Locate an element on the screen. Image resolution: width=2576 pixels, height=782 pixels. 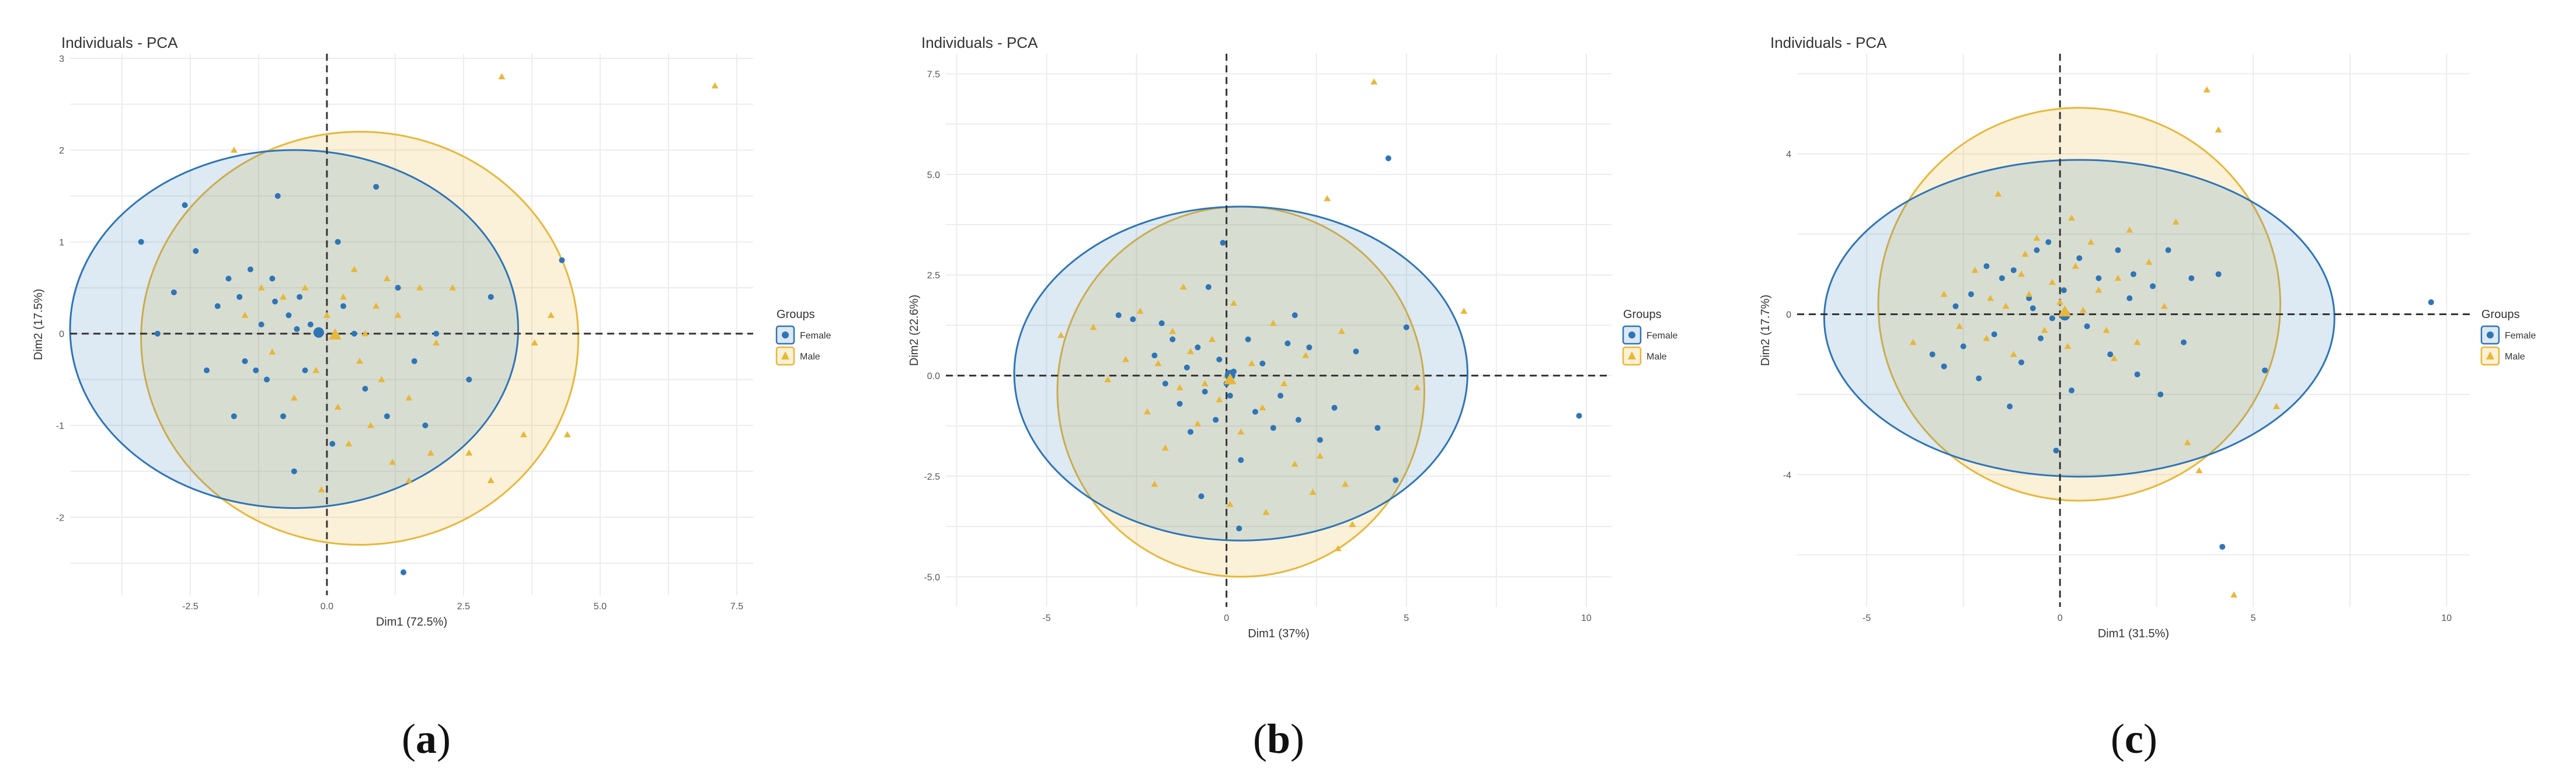
legend: Groups Female Male is located at coordinates (2508, 337).